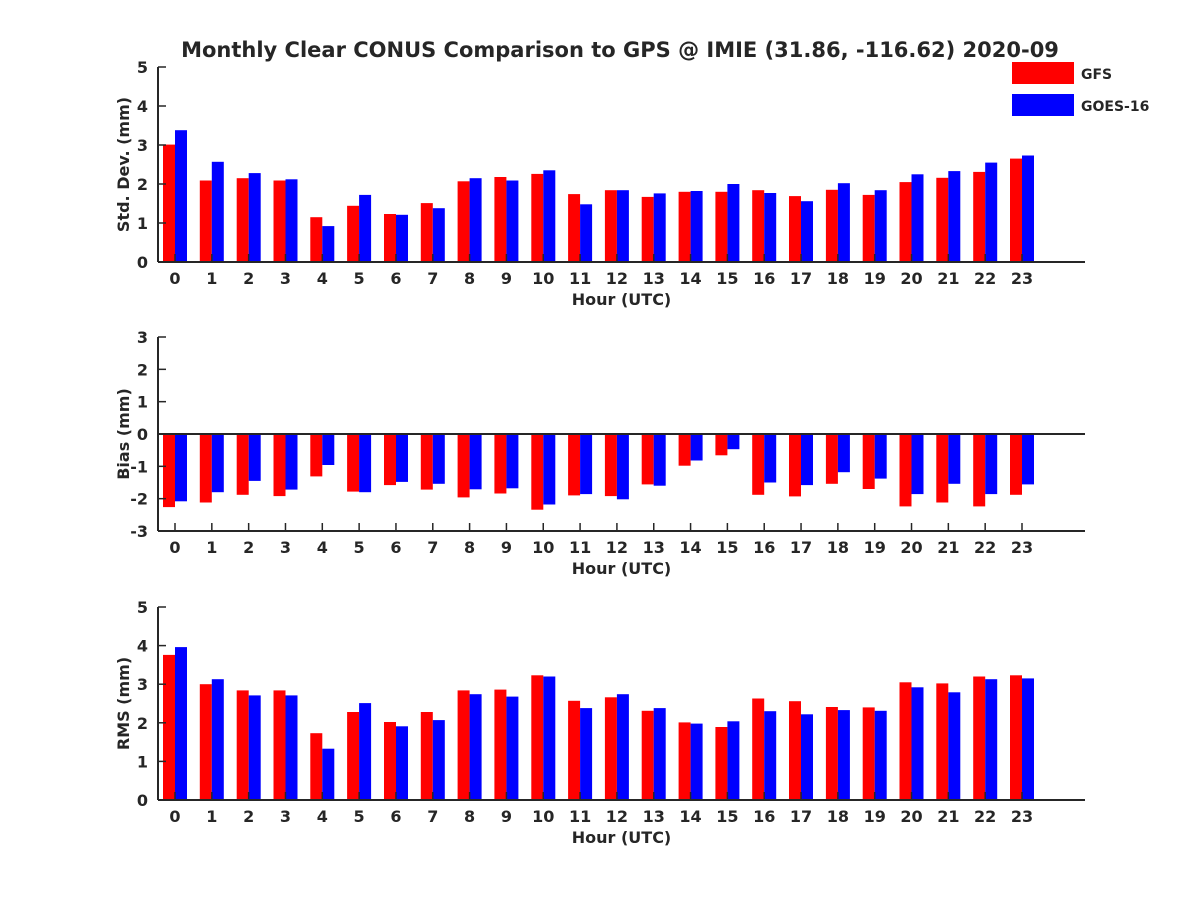  Describe the element at coordinates (1022, 547) in the screenshot. I see `x-tick-label: 23` at that location.